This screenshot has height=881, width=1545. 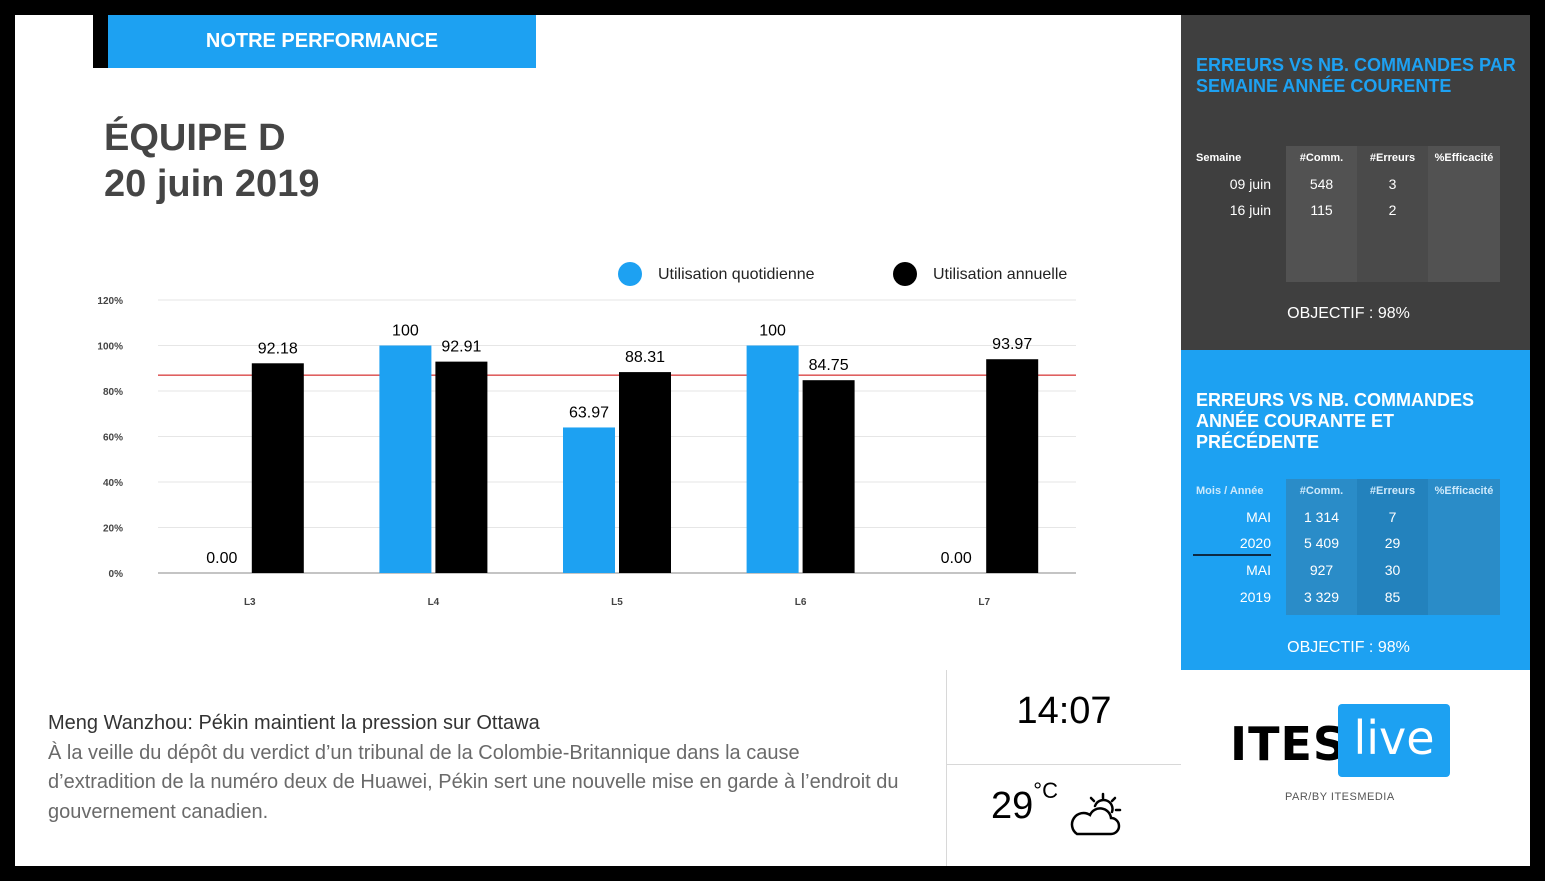 What do you see at coordinates (212, 184) in the screenshot?
I see `report-date: 20 juin 2019` at bounding box center [212, 184].